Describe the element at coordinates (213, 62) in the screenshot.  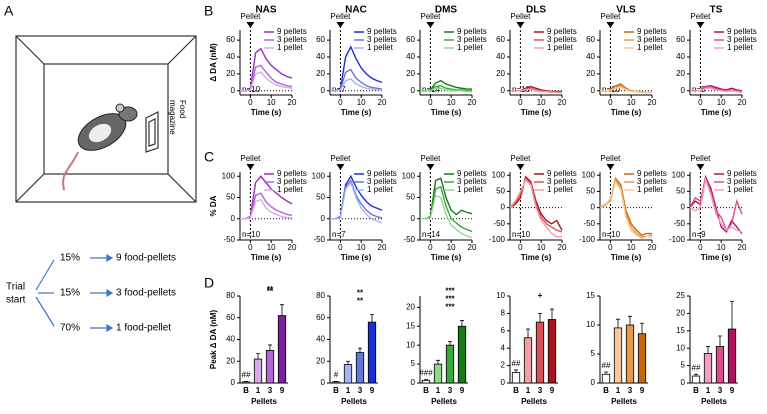
I see `y-axis-label: Δ DA (nM)` at that location.